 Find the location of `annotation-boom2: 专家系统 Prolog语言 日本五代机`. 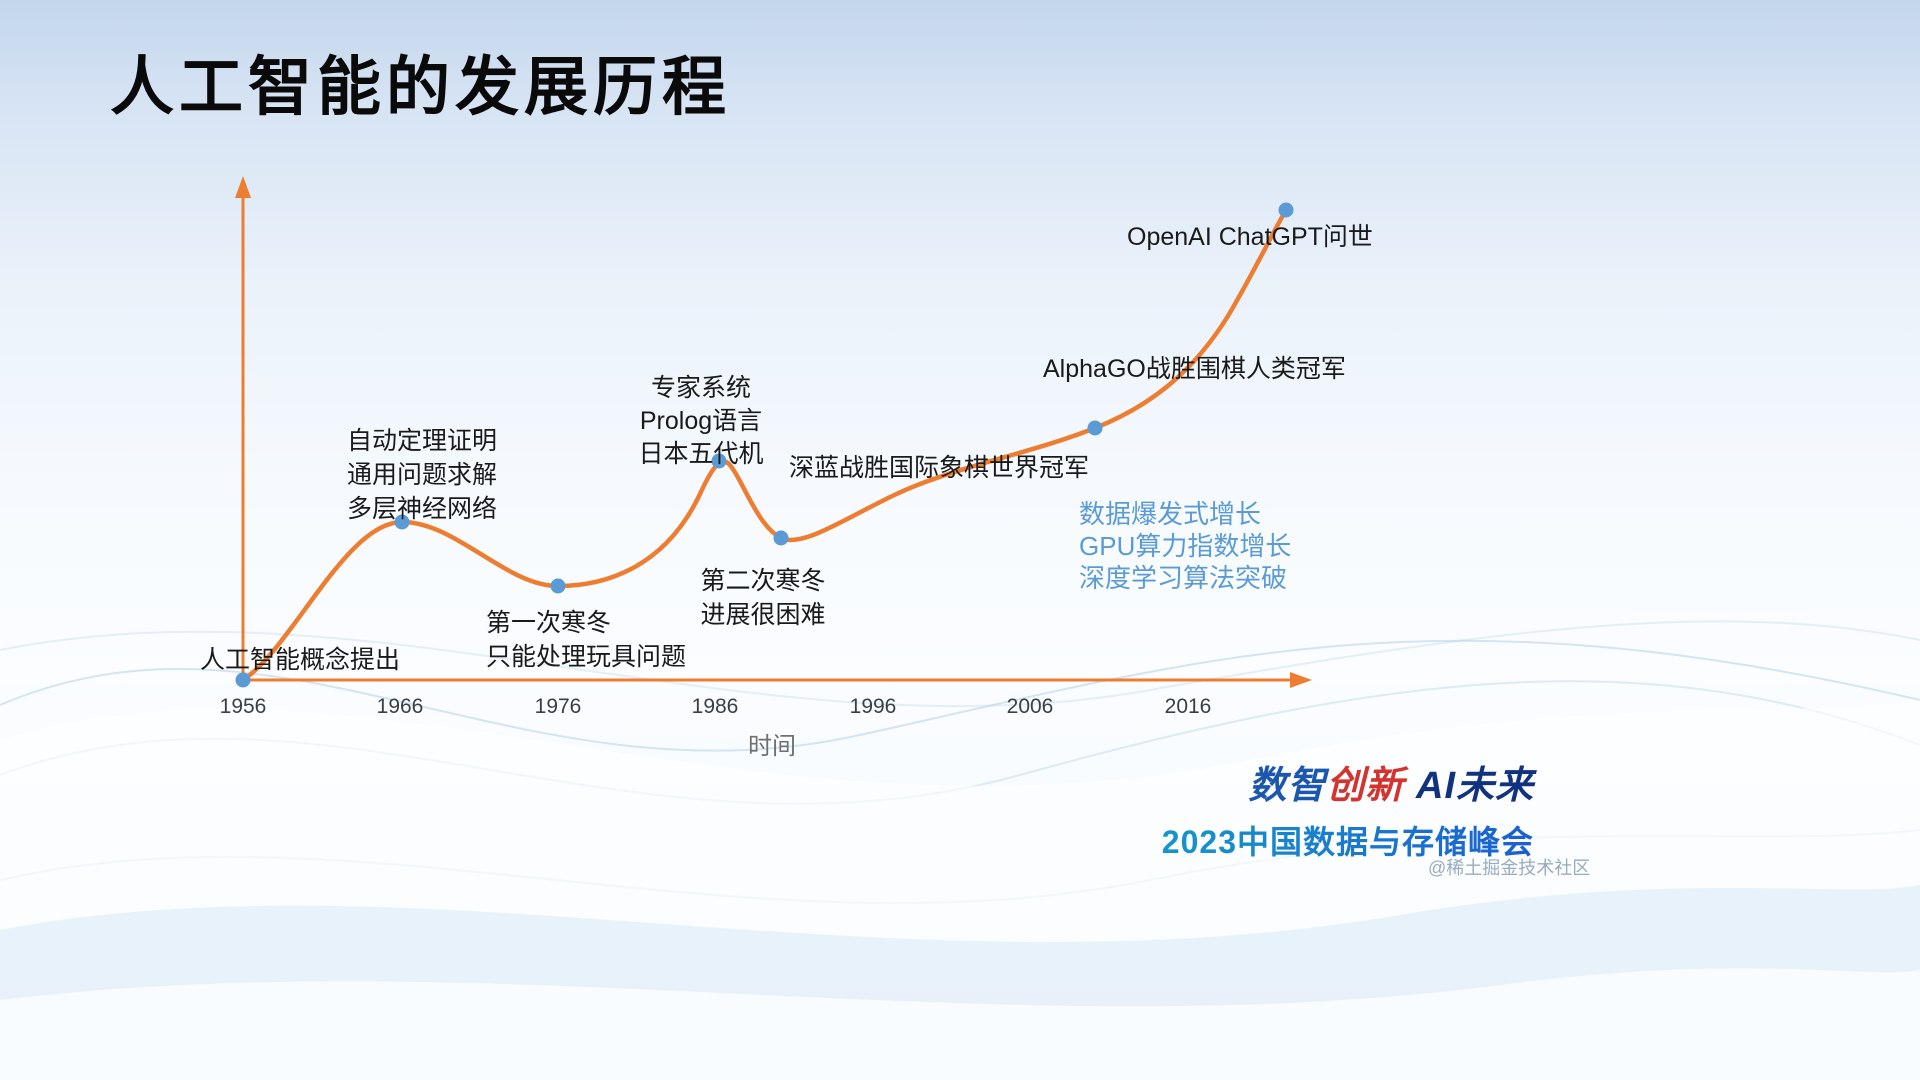

annotation-boom2: 专家系统 Prolog语言 日本五代机 is located at coordinates (701, 421).